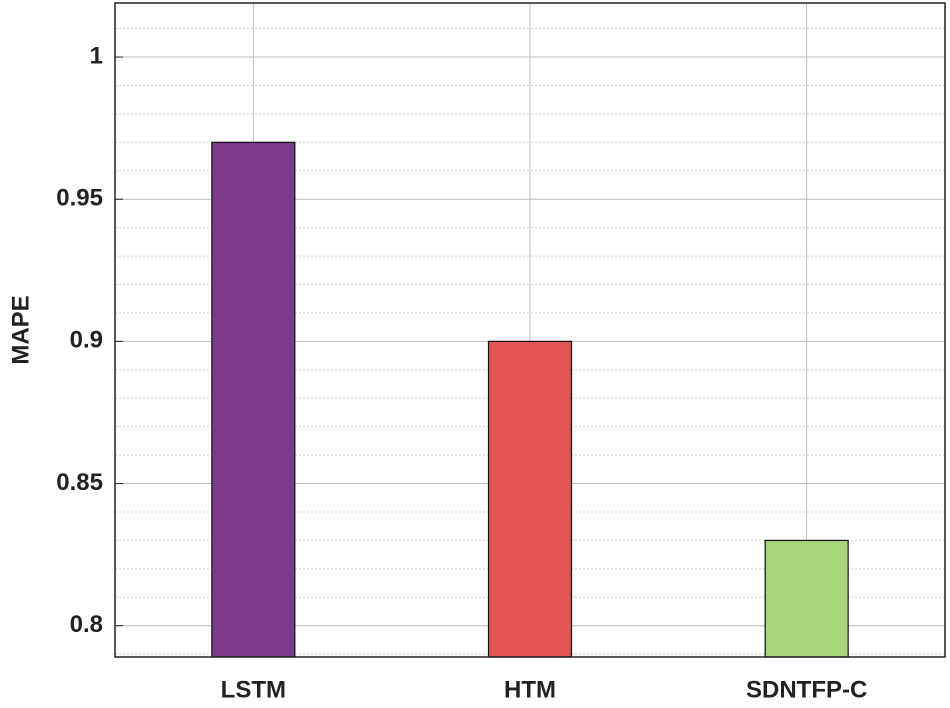 This screenshot has width=950, height=708. What do you see at coordinates (530, 689) in the screenshot?
I see `x-tick-label: HTM` at bounding box center [530, 689].